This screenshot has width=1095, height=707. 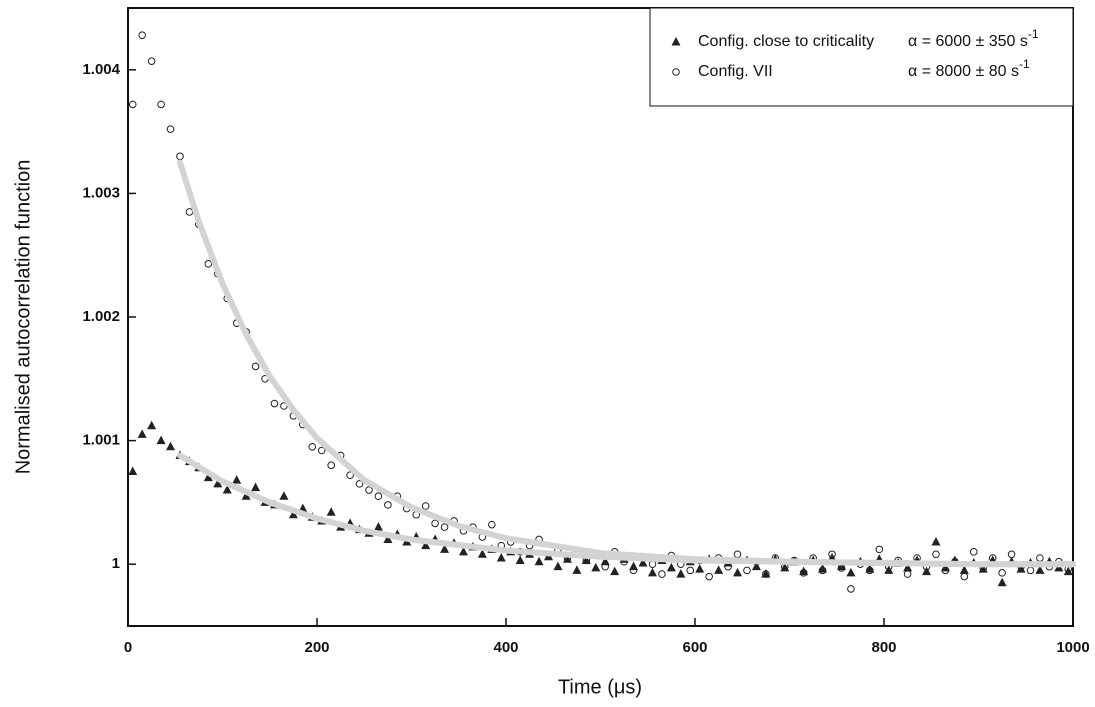 I want to click on y-tick-label: 1.004, so click(x=101, y=69).